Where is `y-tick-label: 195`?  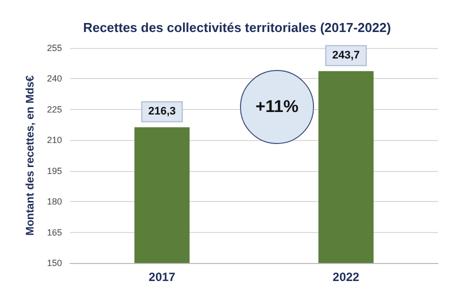 y-tick-label: 195 is located at coordinates (54, 171).